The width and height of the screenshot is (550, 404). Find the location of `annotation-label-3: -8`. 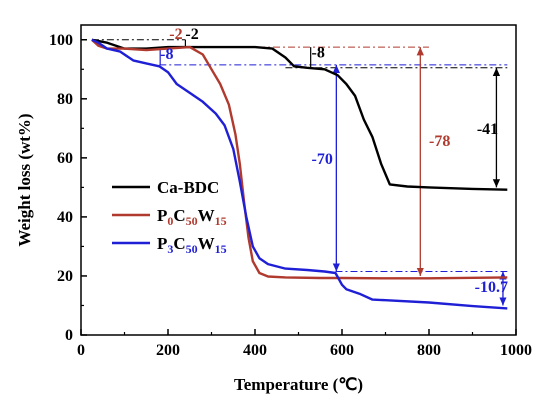

annotation-label-3: -8 is located at coordinates (318, 52).